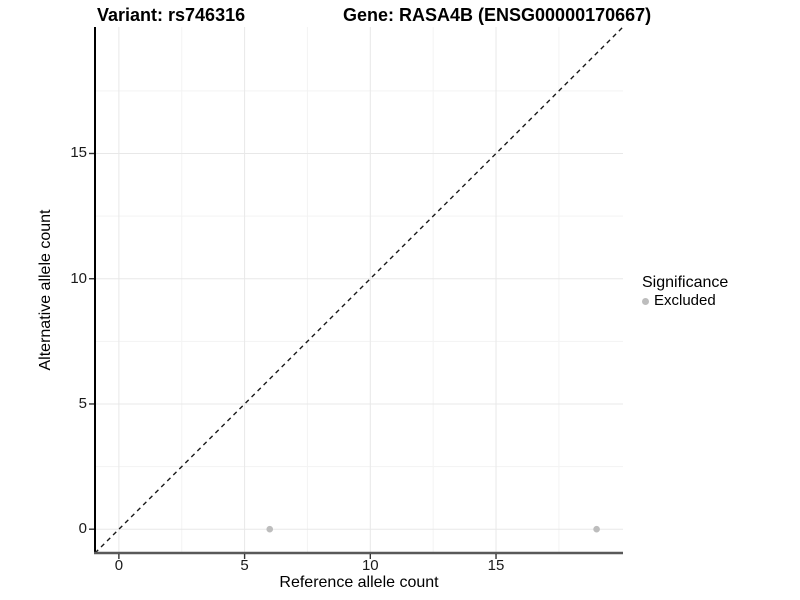 The height and width of the screenshot is (600, 800). Describe the element at coordinates (244, 565) in the screenshot. I see `x-tick-label: 5` at that location.